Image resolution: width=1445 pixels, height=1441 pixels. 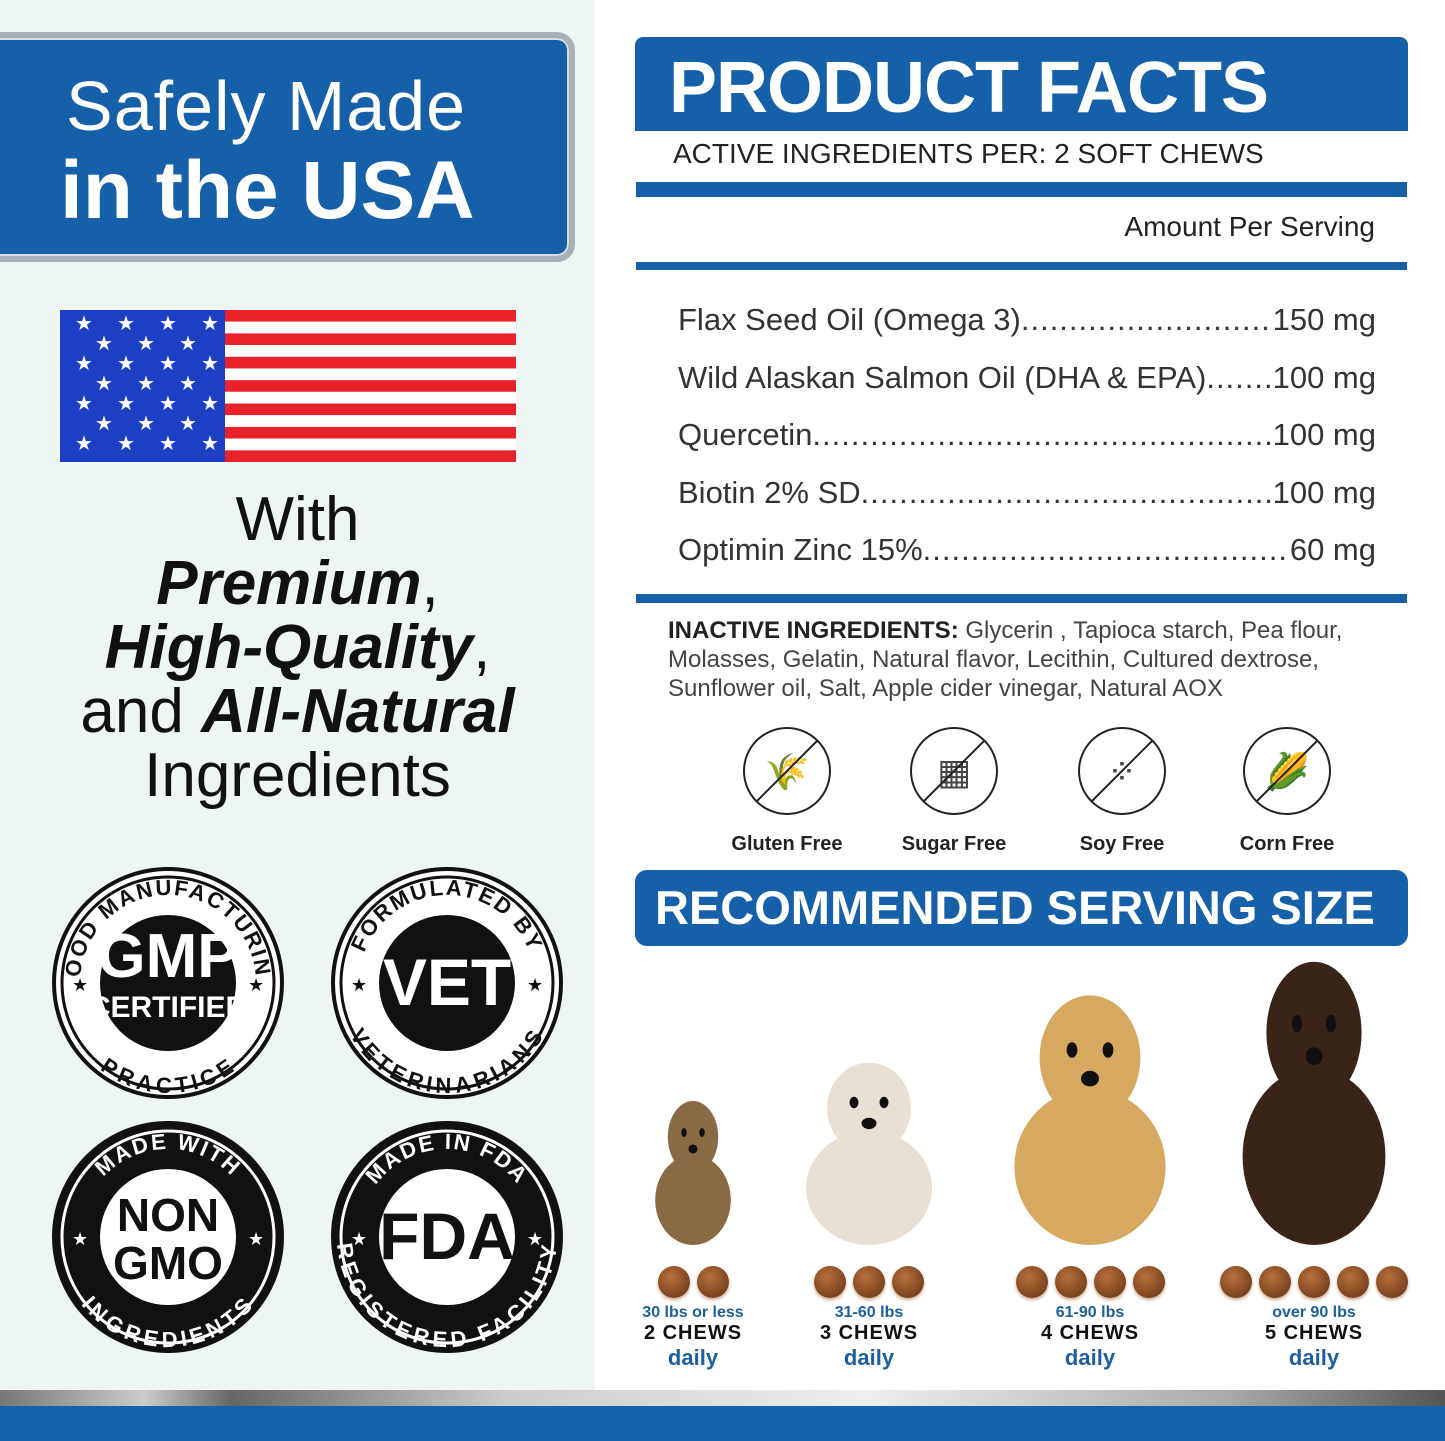 I want to click on active-ingredients-subtitle: ACTIVE INGREDIENTS PER: 2 SOFT CHEWS, so click(x=968, y=153).